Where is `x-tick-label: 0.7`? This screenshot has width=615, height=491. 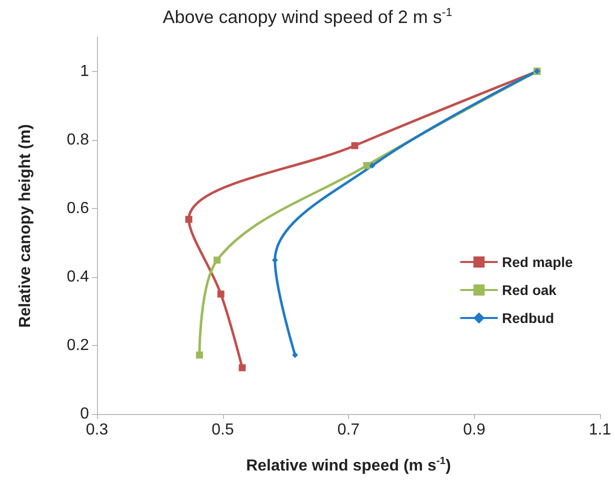 x-tick-label: 0.7 is located at coordinates (348, 430).